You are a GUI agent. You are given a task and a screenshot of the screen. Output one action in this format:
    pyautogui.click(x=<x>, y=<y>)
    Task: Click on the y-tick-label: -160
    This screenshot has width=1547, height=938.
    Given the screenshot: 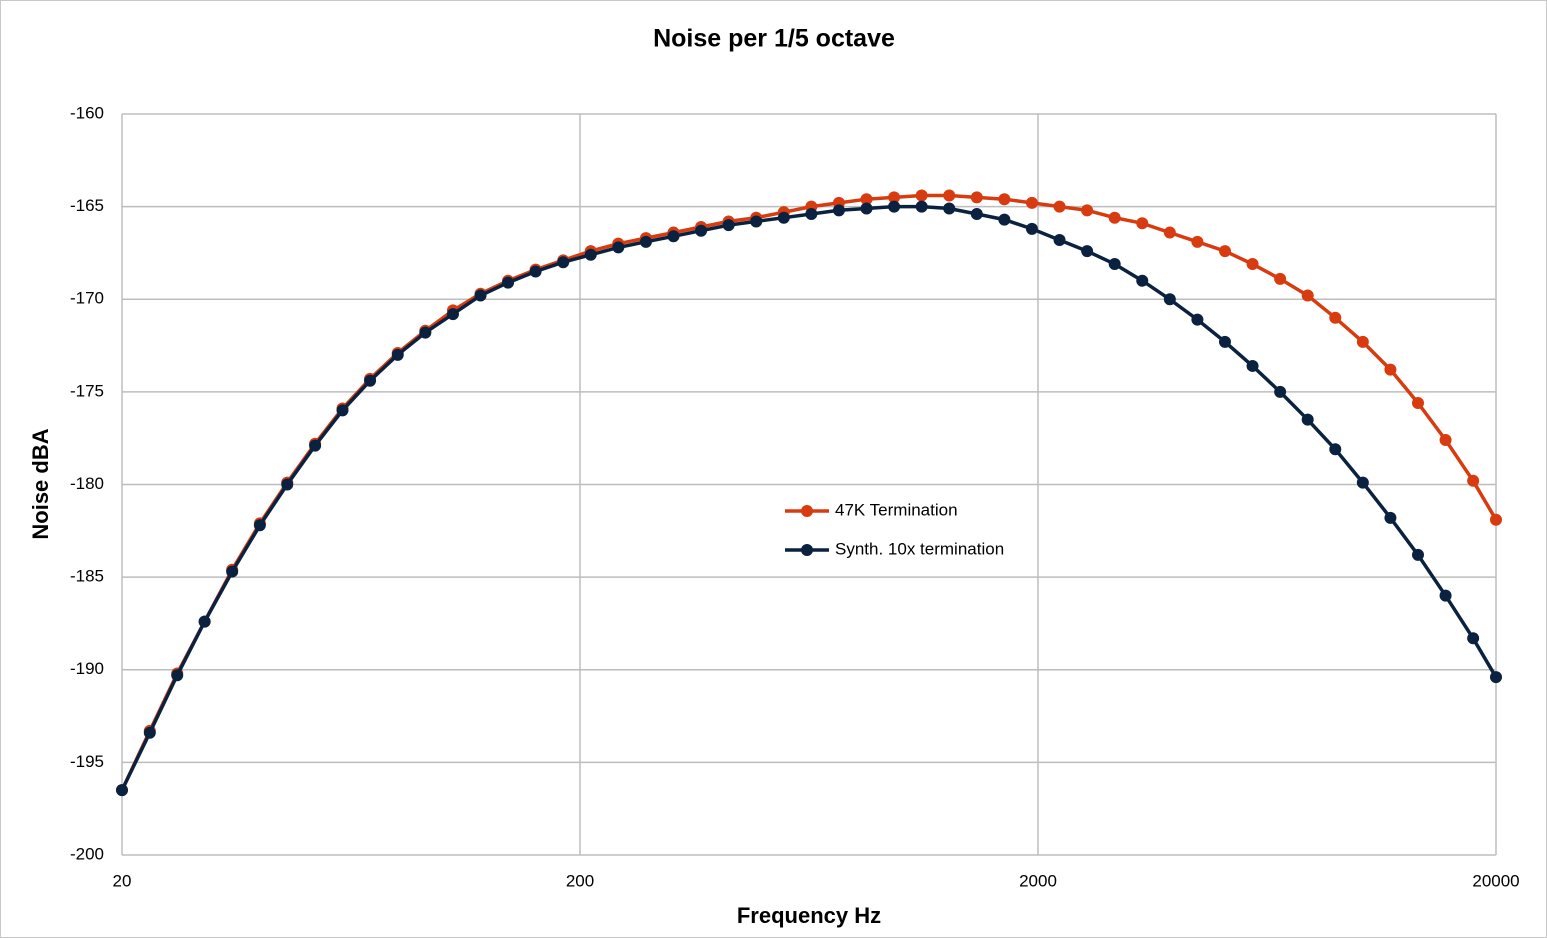 What is the action you would take?
    pyautogui.click(x=87, y=112)
    